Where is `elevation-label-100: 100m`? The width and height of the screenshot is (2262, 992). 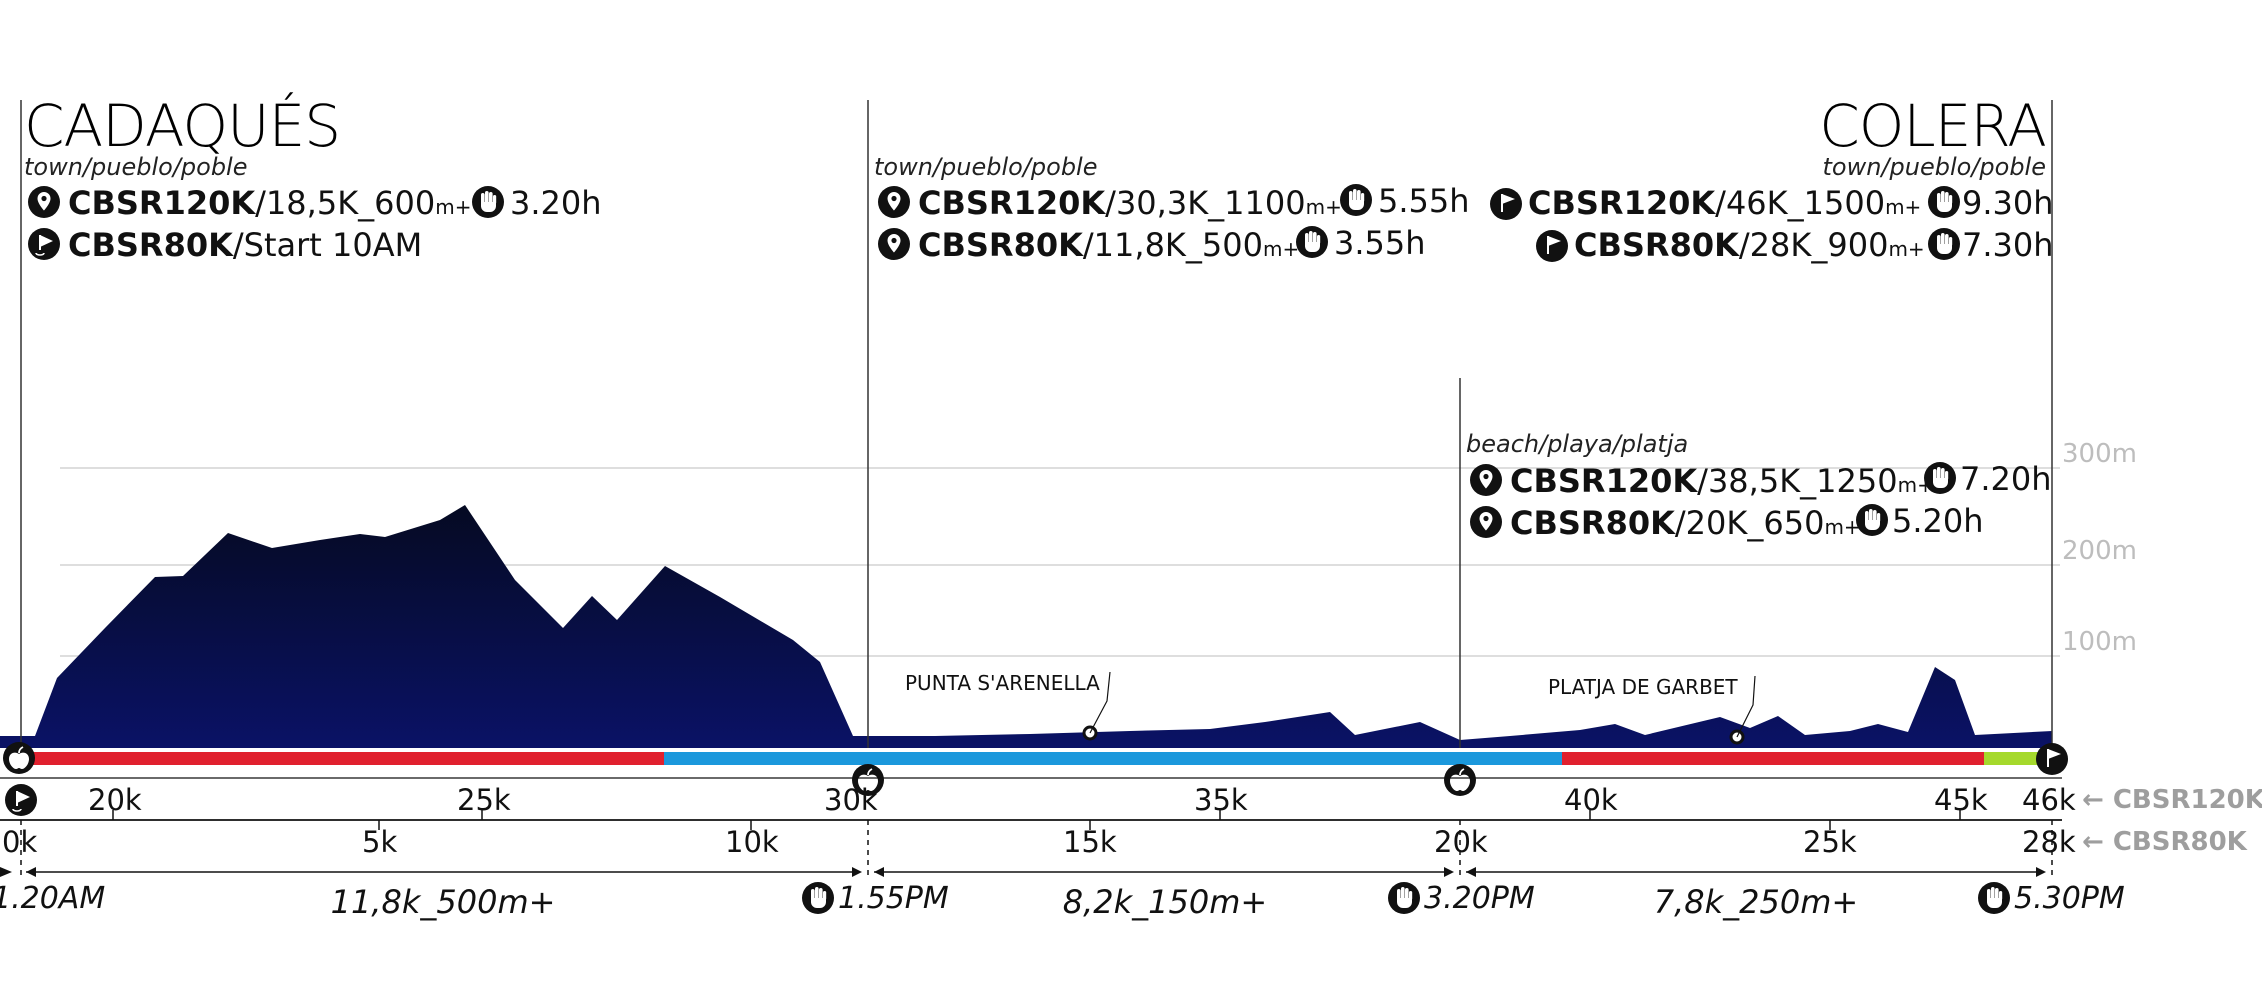
elevation-label-100: 100m is located at coordinates (2099, 642).